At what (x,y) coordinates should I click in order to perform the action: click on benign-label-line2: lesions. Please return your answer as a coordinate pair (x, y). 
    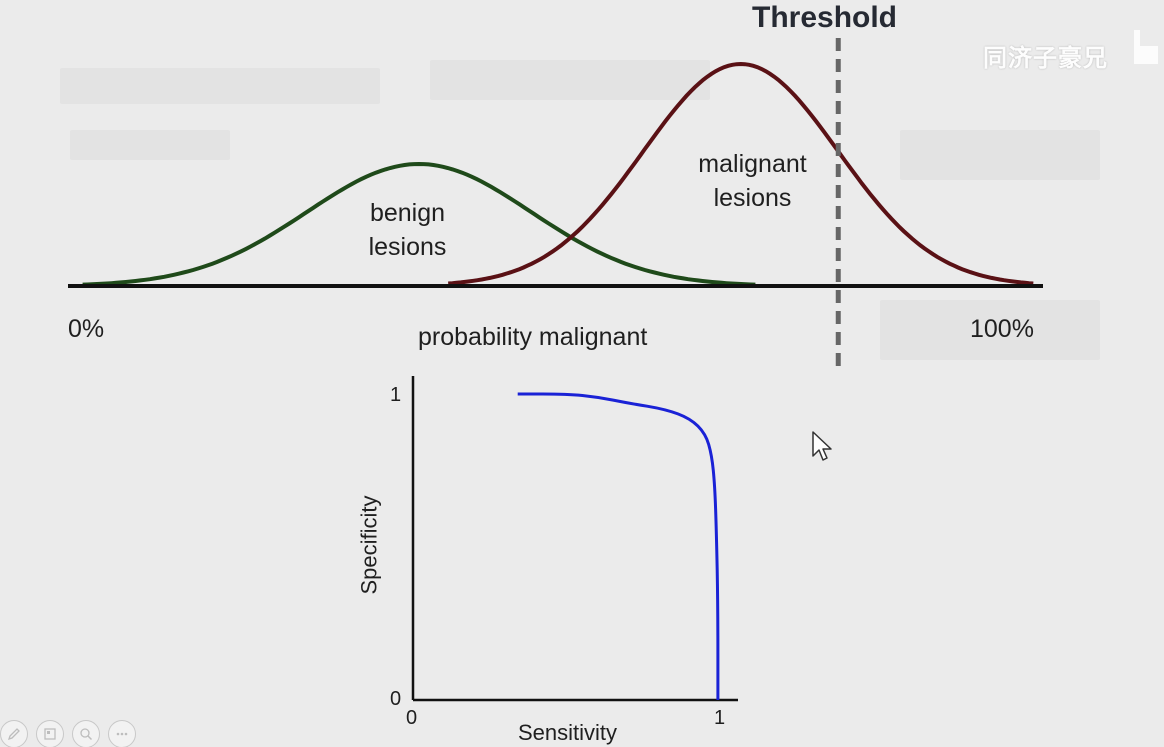
    Looking at the image, I should click on (407, 247).